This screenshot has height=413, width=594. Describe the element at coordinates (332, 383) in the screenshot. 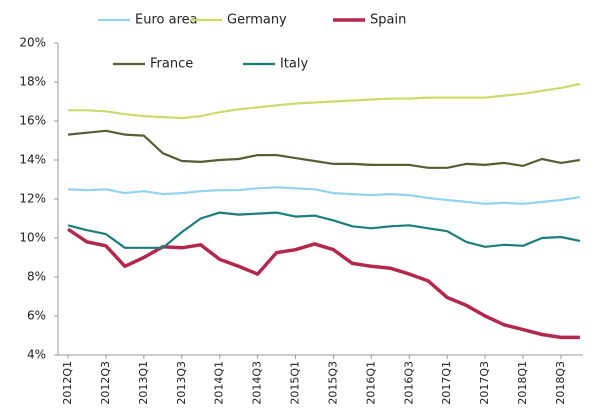

I see `x-tick-label: 2015Q3` at that location.